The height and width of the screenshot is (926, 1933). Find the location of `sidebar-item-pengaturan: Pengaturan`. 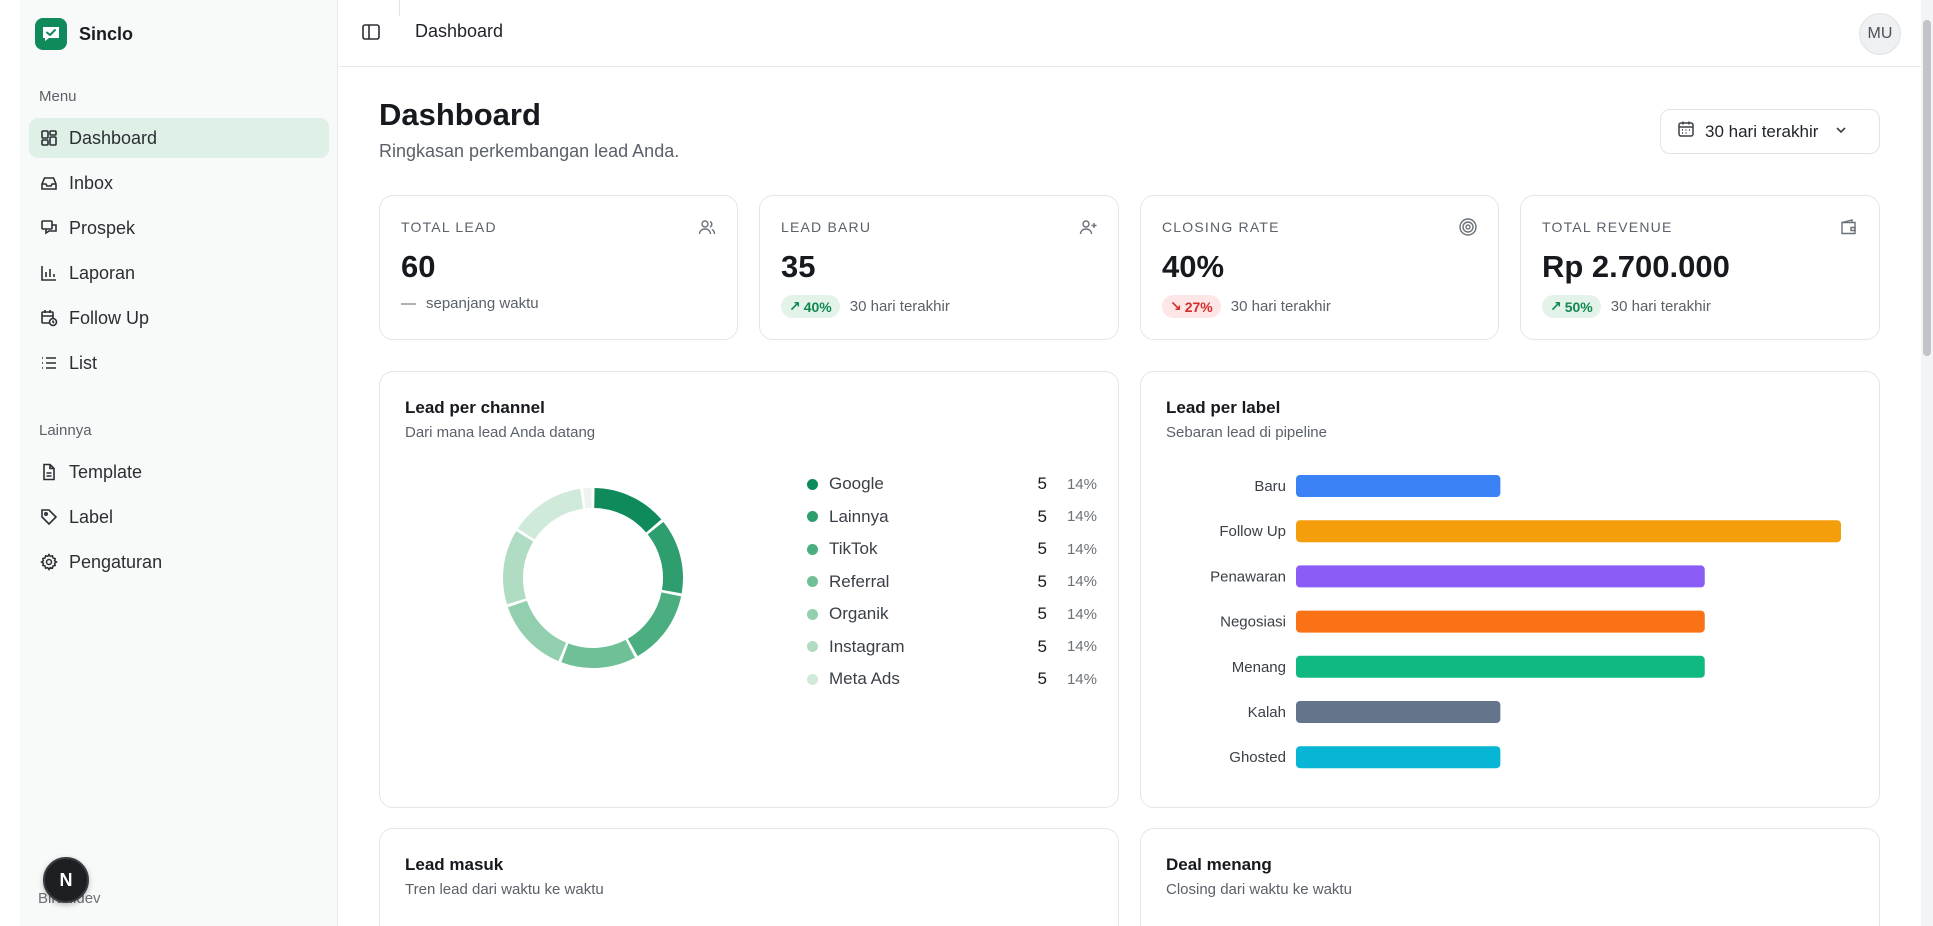

sidebar-item-pengaturan: Pengaturan is located at coordinates (179, 562).